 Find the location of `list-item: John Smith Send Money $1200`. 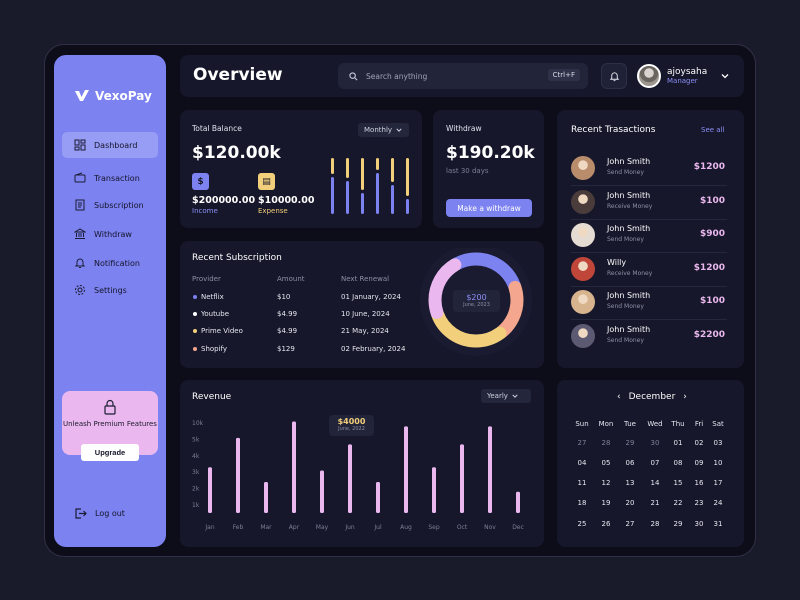

list-item: John Smith Send Money $1200 is located at coordinates (649, 168).